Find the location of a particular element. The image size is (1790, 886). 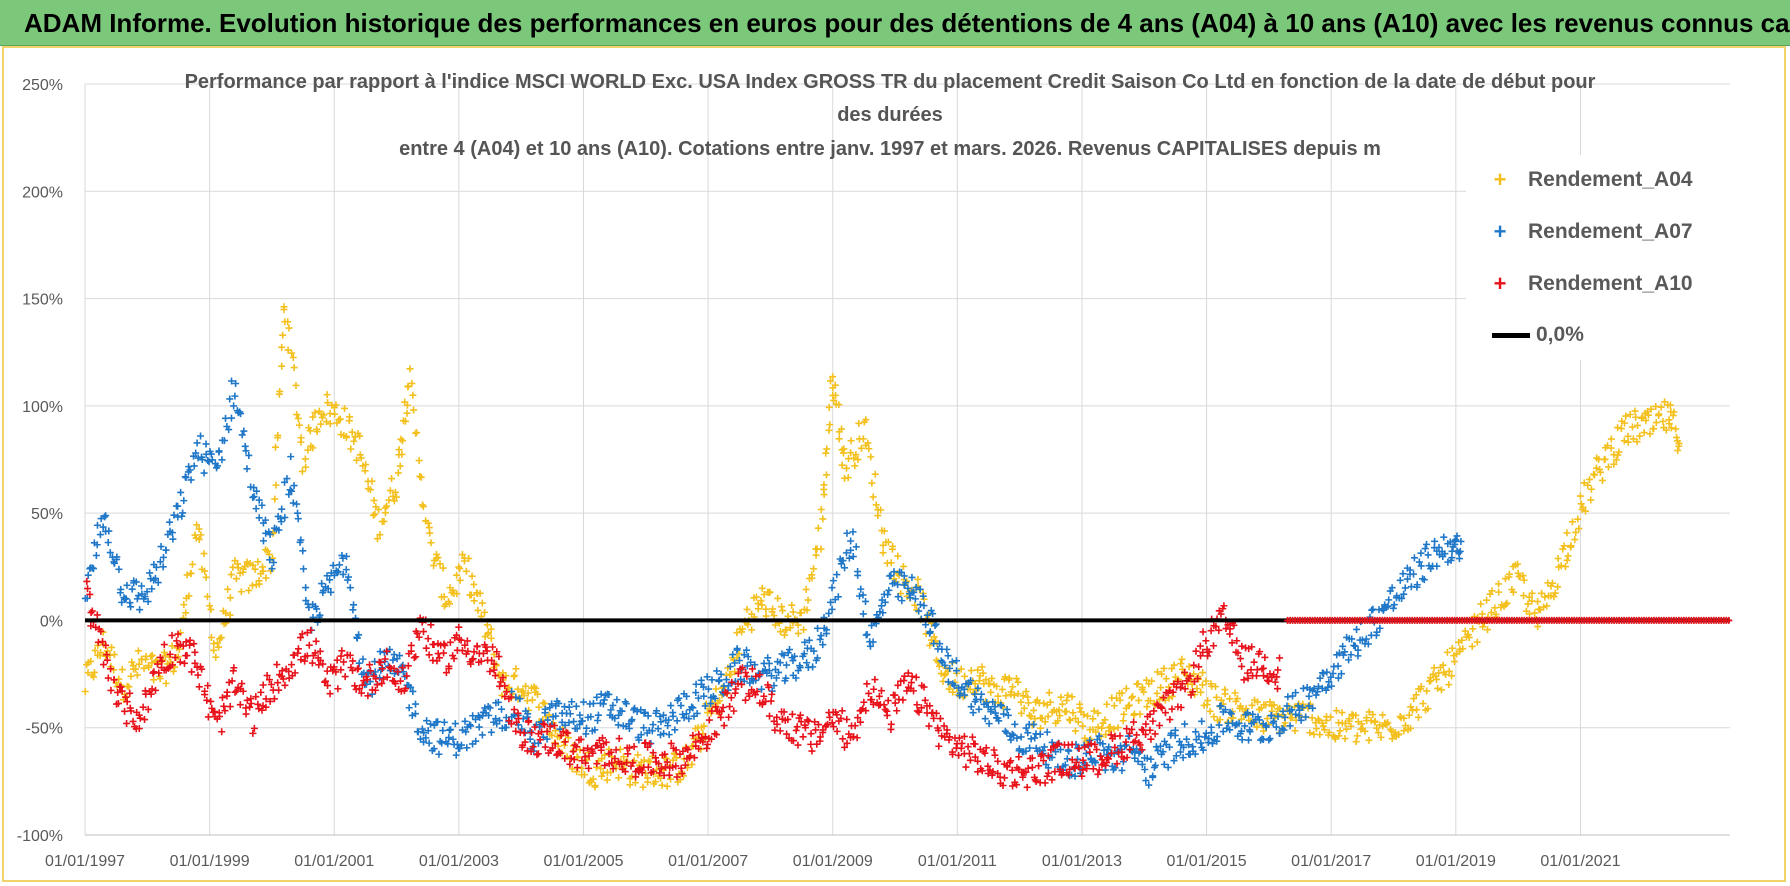

y-tick-label: 100% is located at coordinates (42, 407).